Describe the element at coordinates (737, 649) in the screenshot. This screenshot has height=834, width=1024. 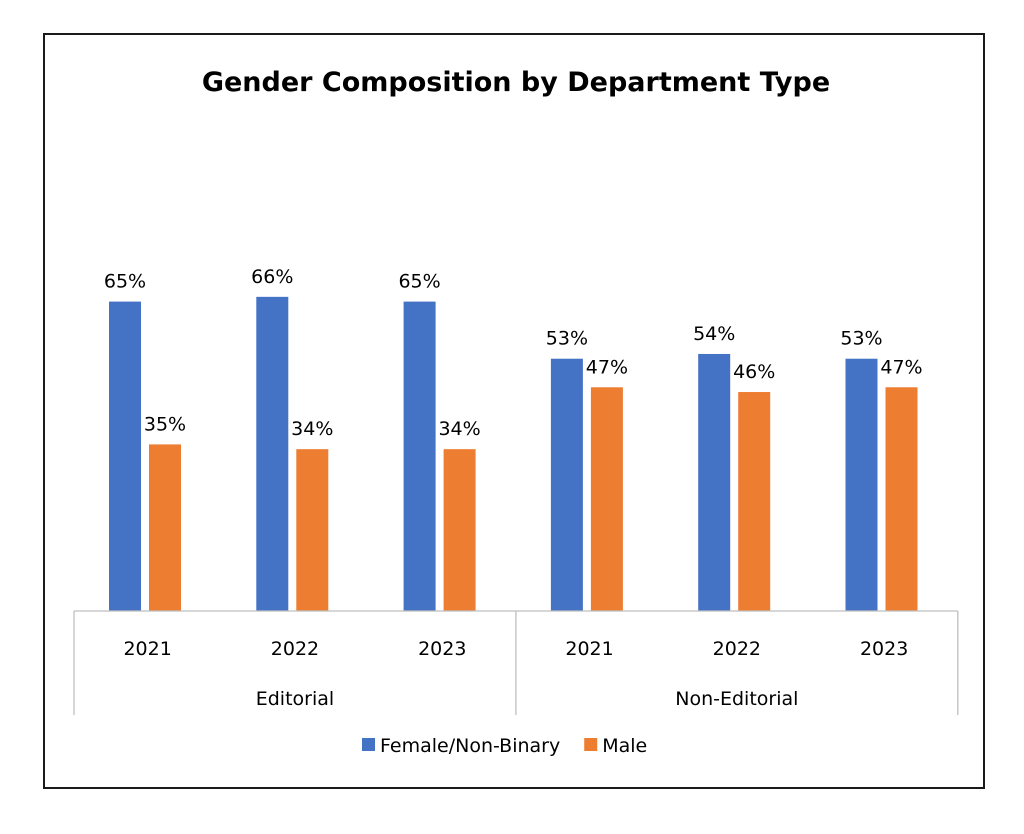
I see `tick-label-4: 2022` at that location.